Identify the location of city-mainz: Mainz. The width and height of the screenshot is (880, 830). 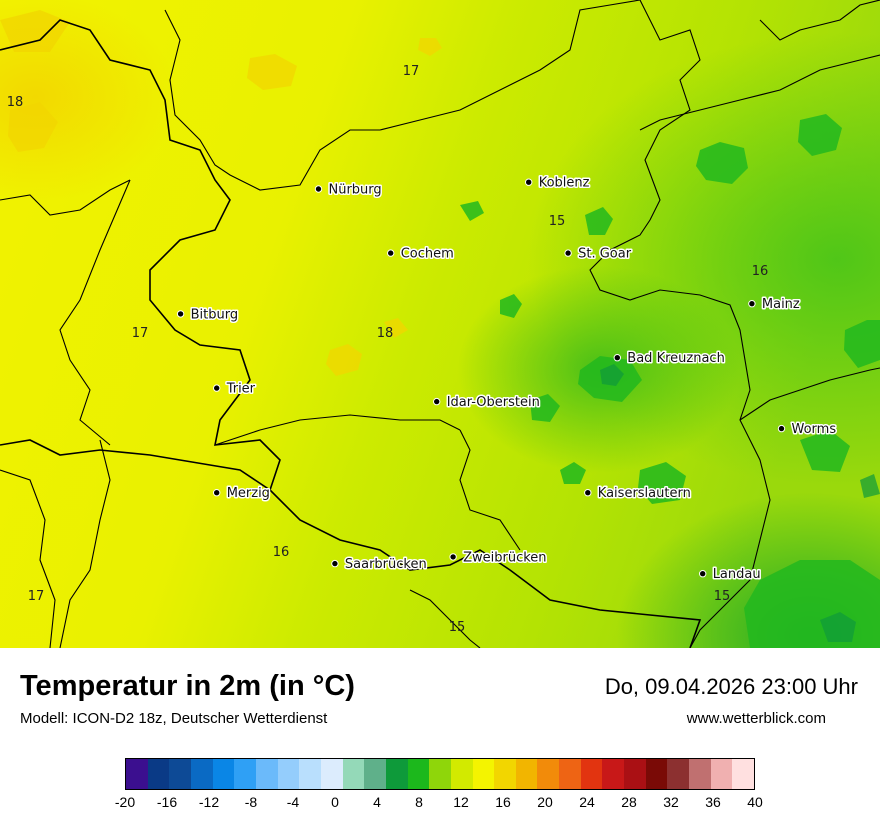
(774, 305).